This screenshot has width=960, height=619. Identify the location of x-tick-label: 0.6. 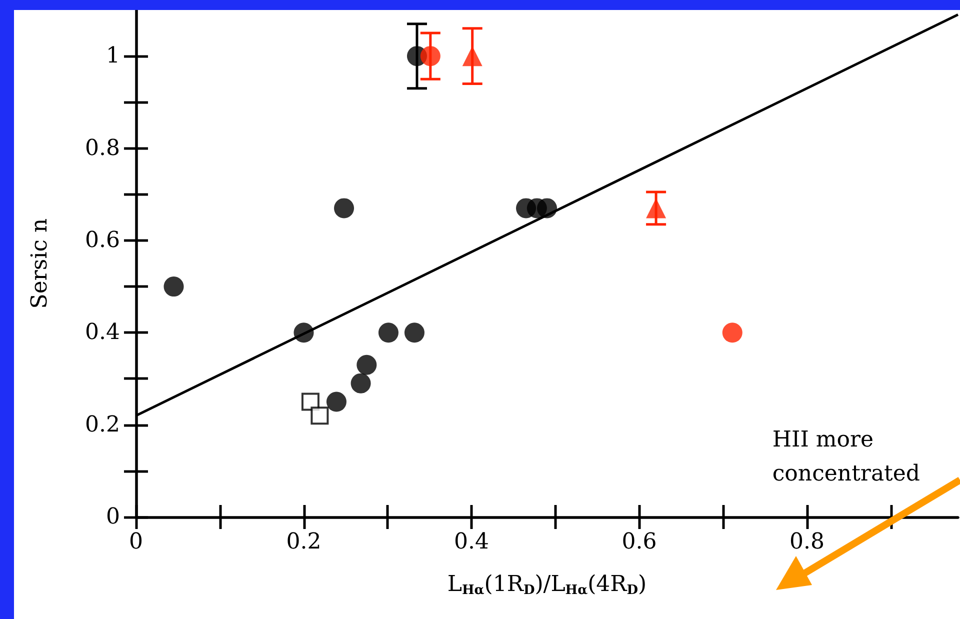
(639, 542).